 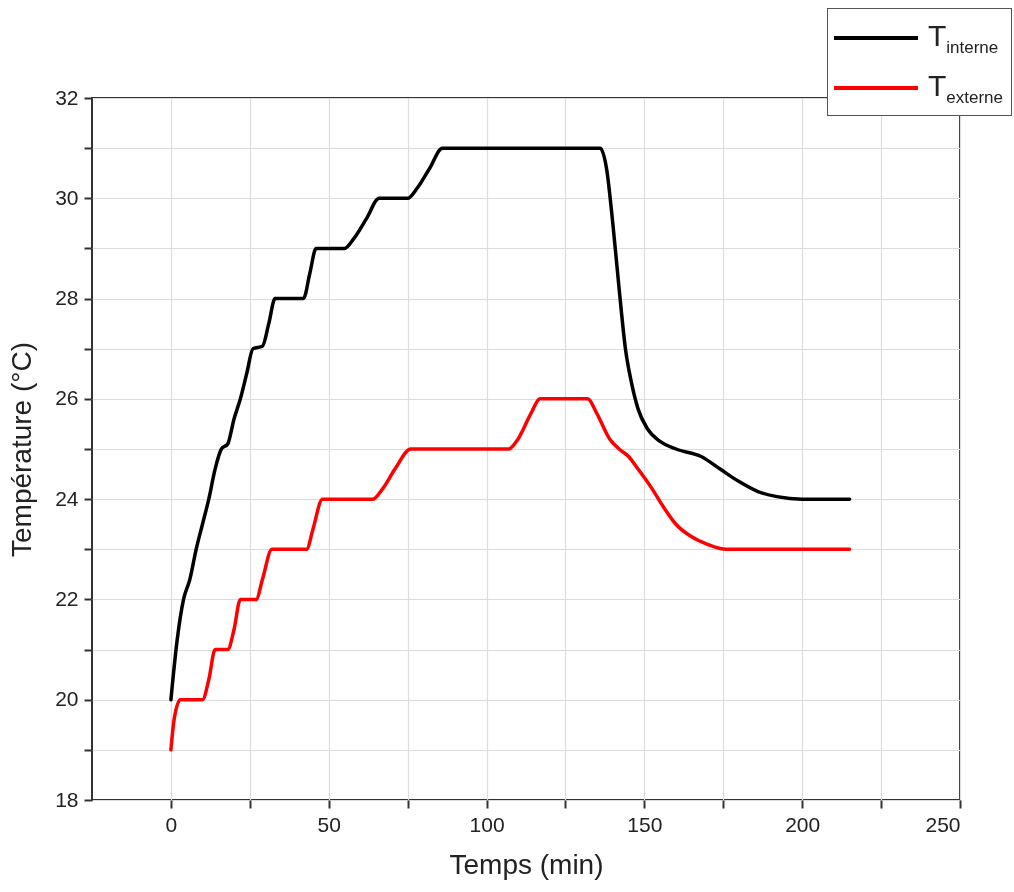 I want to click on y-tick-label: 22, so click(x=67, y=598).